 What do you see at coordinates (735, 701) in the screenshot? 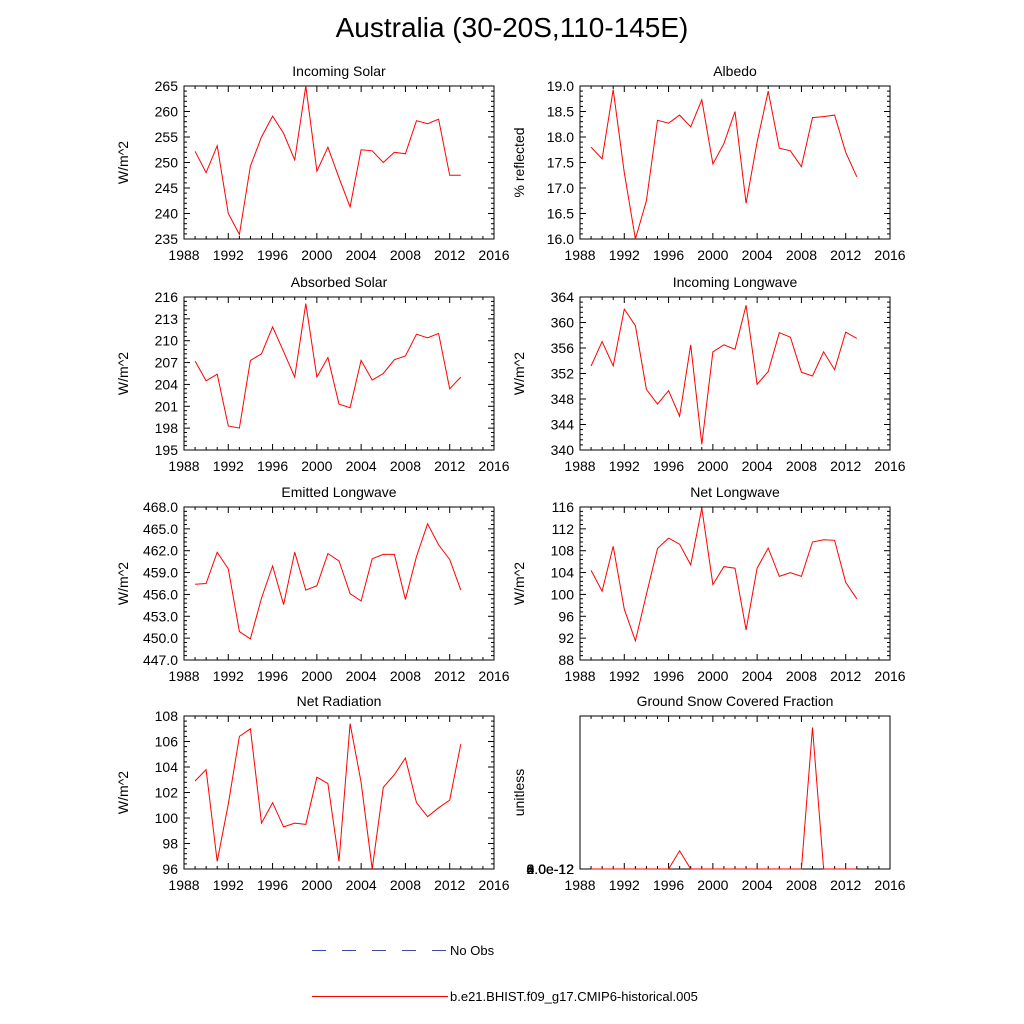
I see `chart-title: Ground Snow Covered Fraction` at bounding box center [735, 701].